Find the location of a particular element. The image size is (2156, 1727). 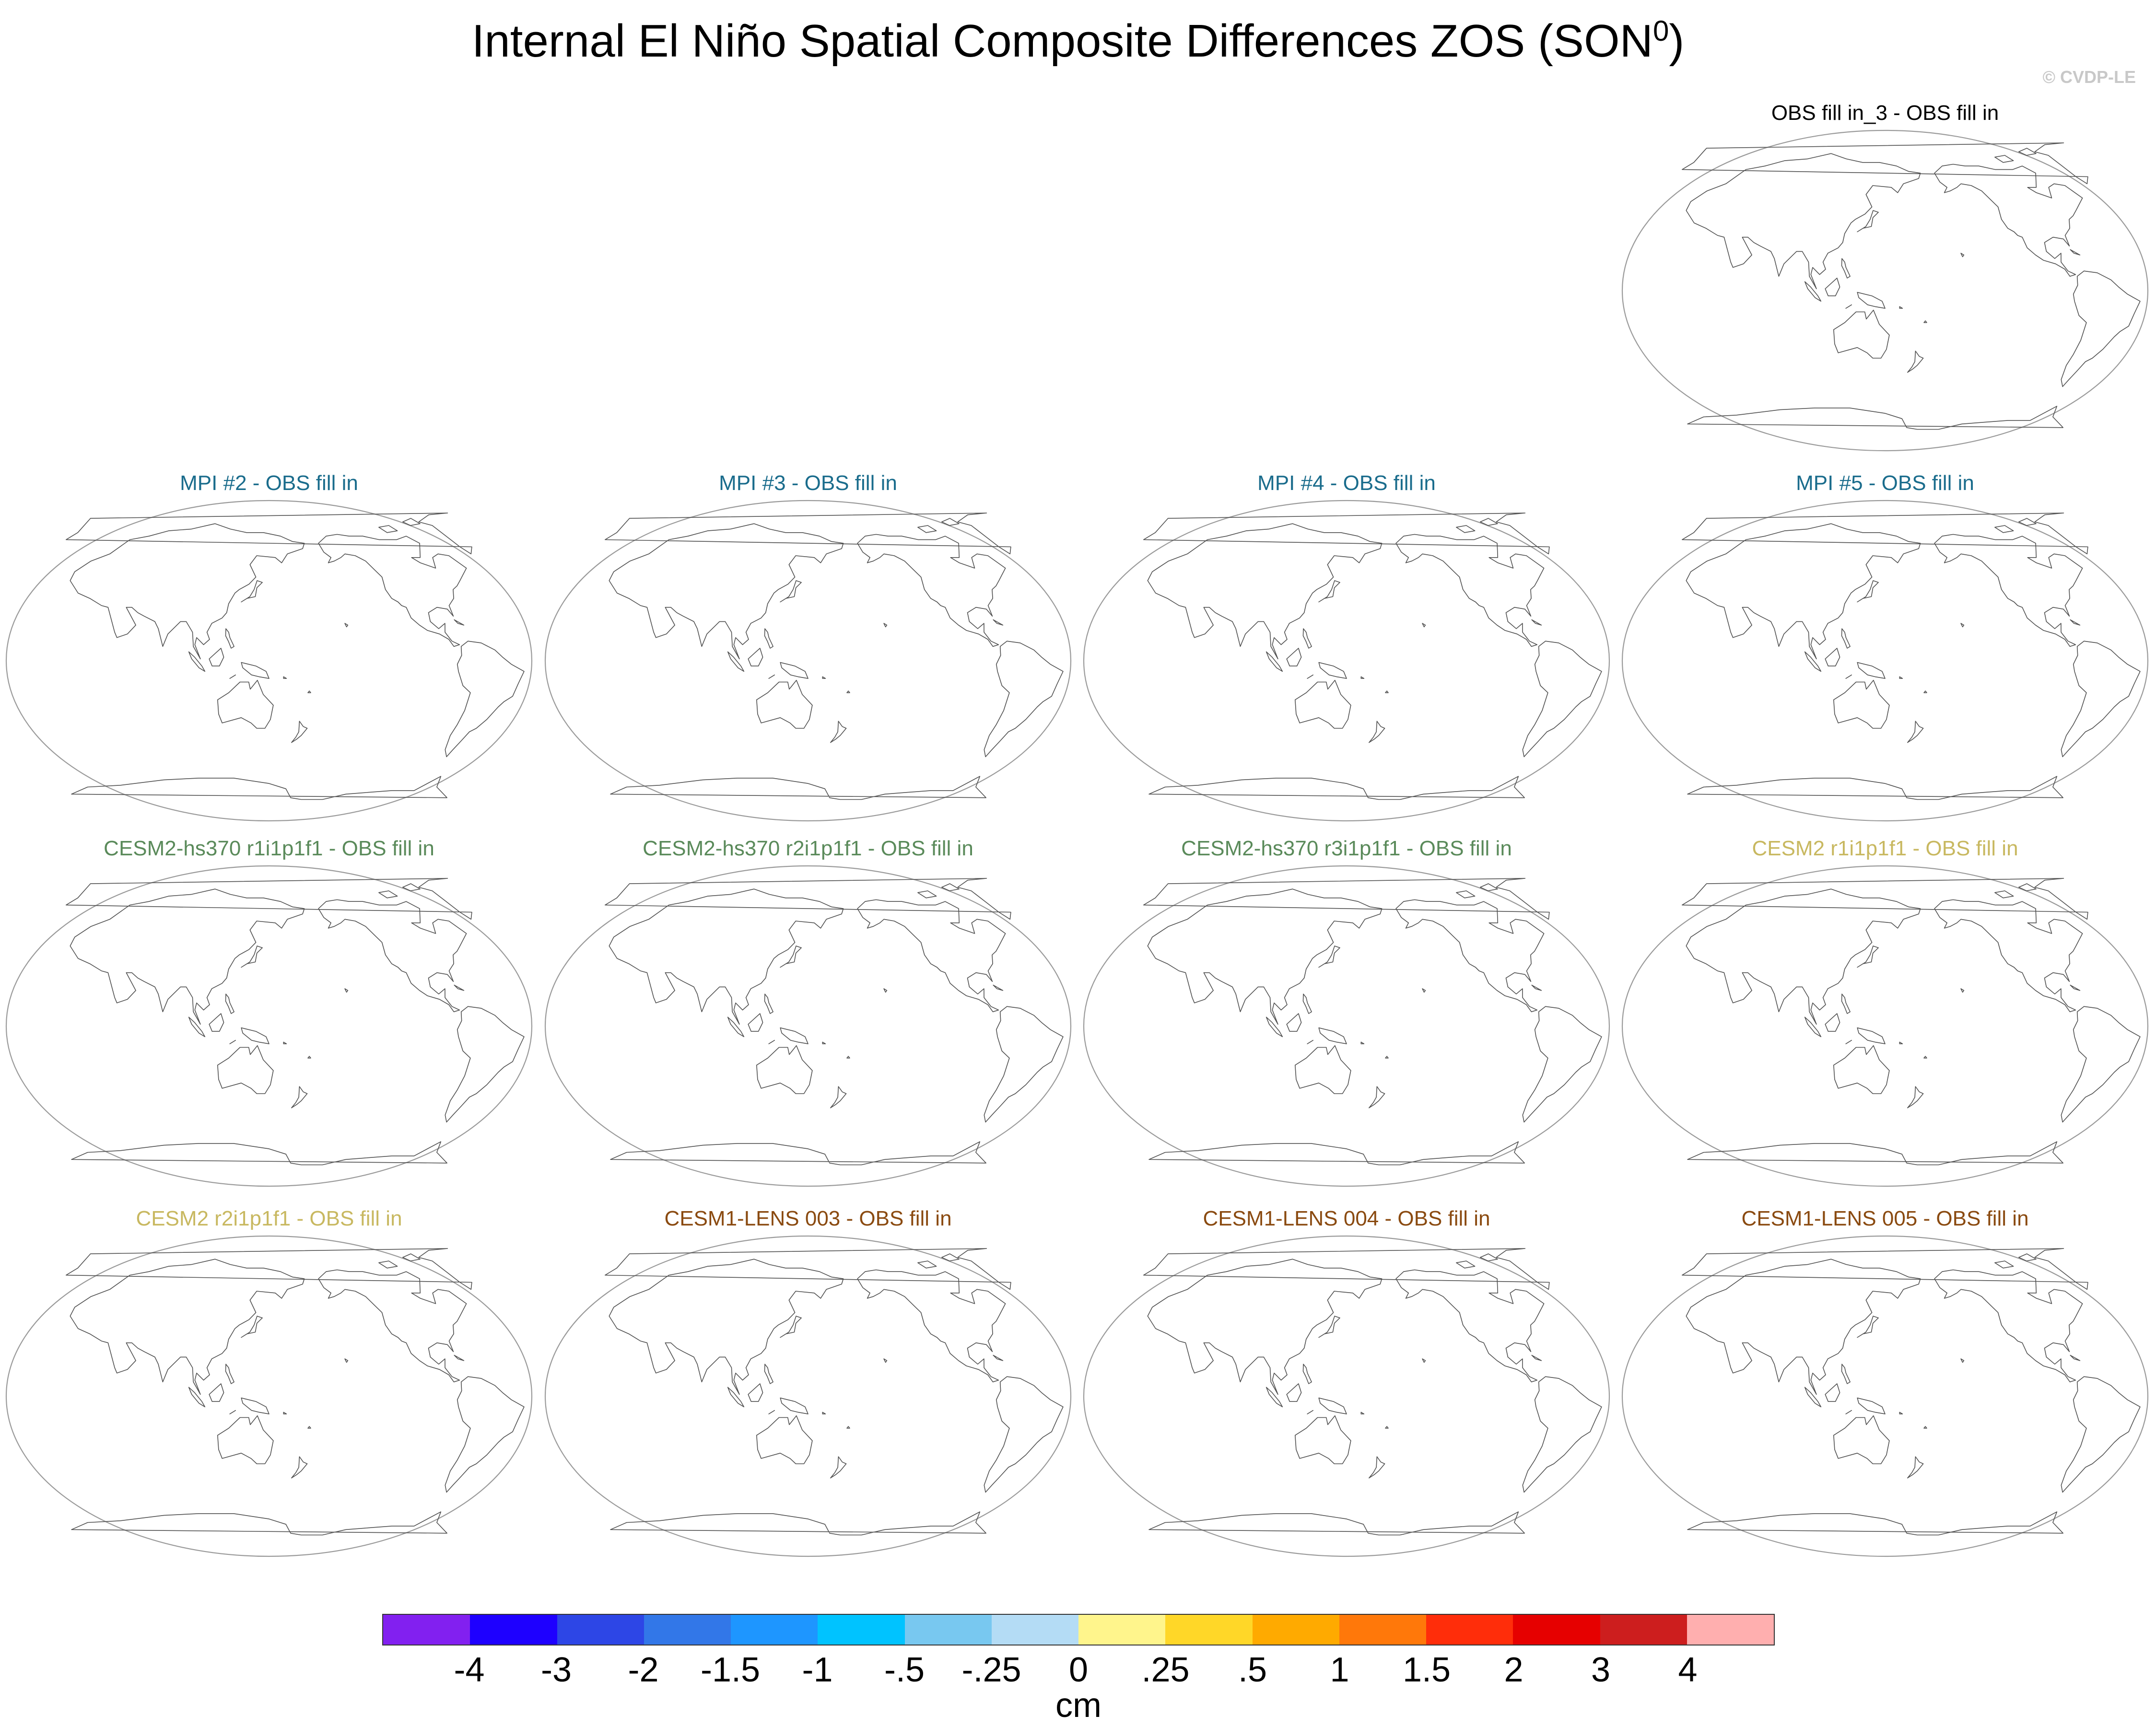

map-panel: MPI #5 - OBS fill in is located at coordinates (1885, 649).